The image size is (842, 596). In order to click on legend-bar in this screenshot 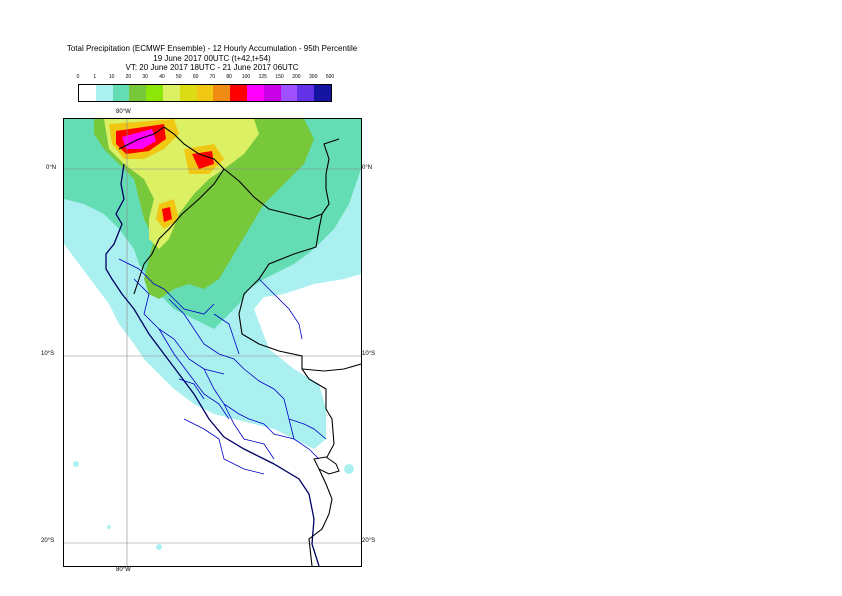, I will do `click(205, 93)`.